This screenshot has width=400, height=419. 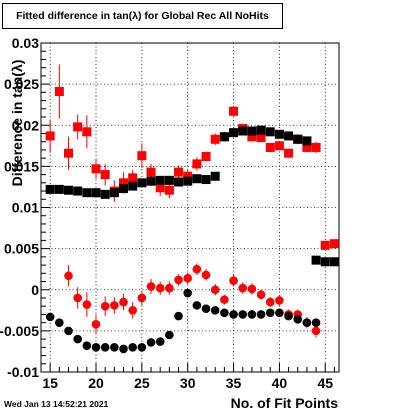 I want to click on y-tick-label: 0.03, so click(x=25, y=43).